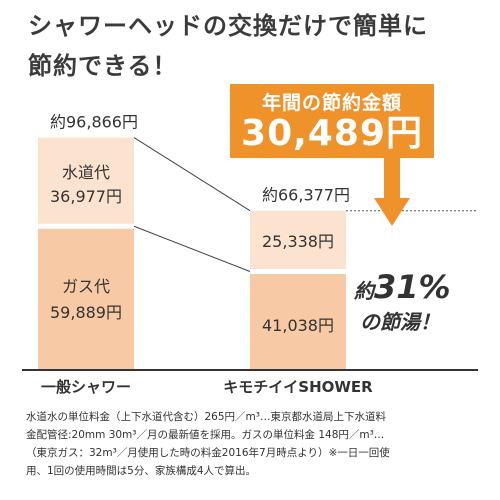 This screenshot has height=500, width=500. I want to click on headline: シャワーヘッドの交換だけで簡単に 節約できる！, so click(258, 46).